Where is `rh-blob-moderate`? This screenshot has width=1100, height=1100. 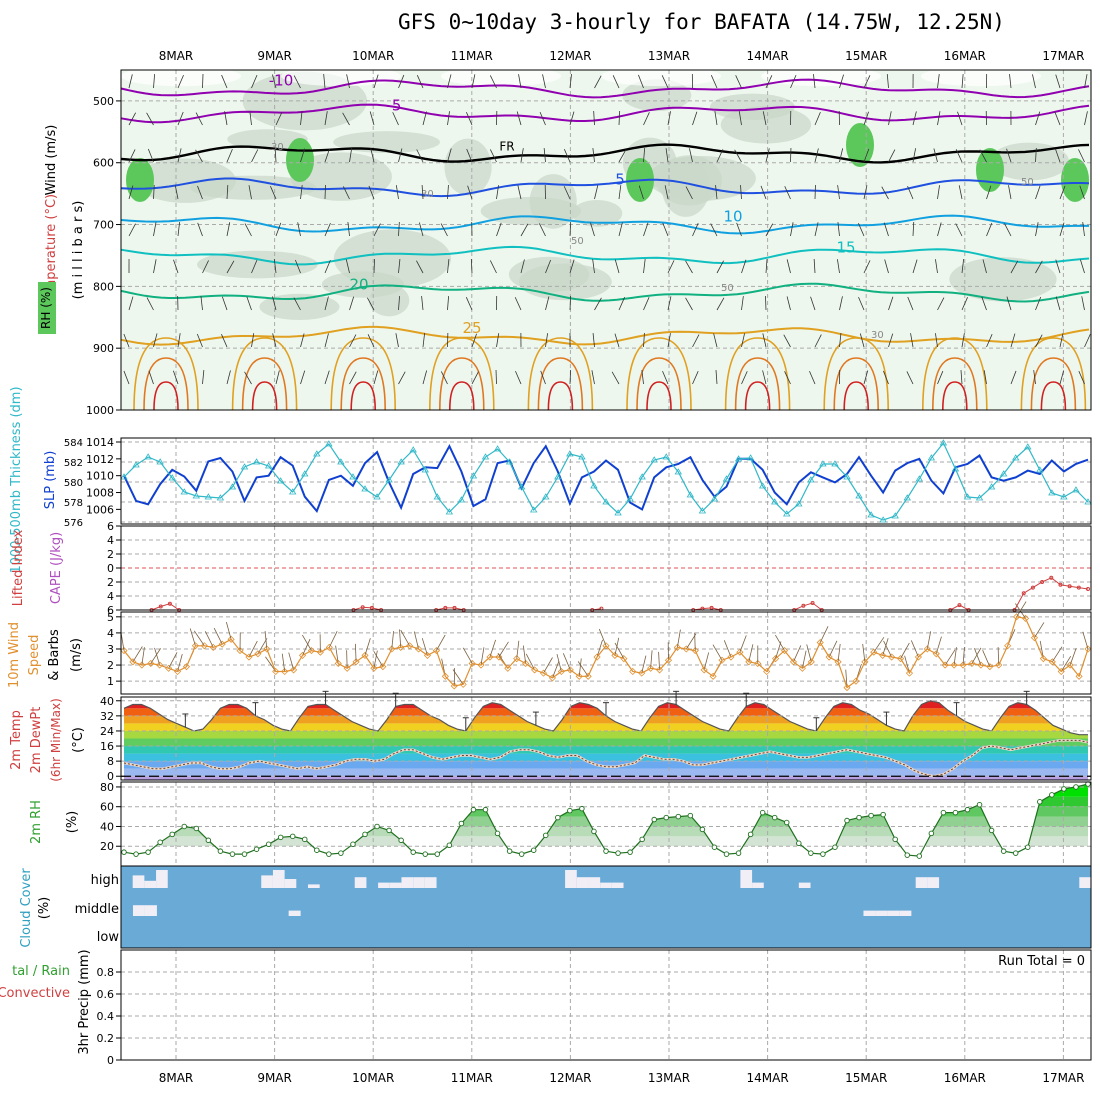
rh-blob-moderate is located at coordinates (389, 300).